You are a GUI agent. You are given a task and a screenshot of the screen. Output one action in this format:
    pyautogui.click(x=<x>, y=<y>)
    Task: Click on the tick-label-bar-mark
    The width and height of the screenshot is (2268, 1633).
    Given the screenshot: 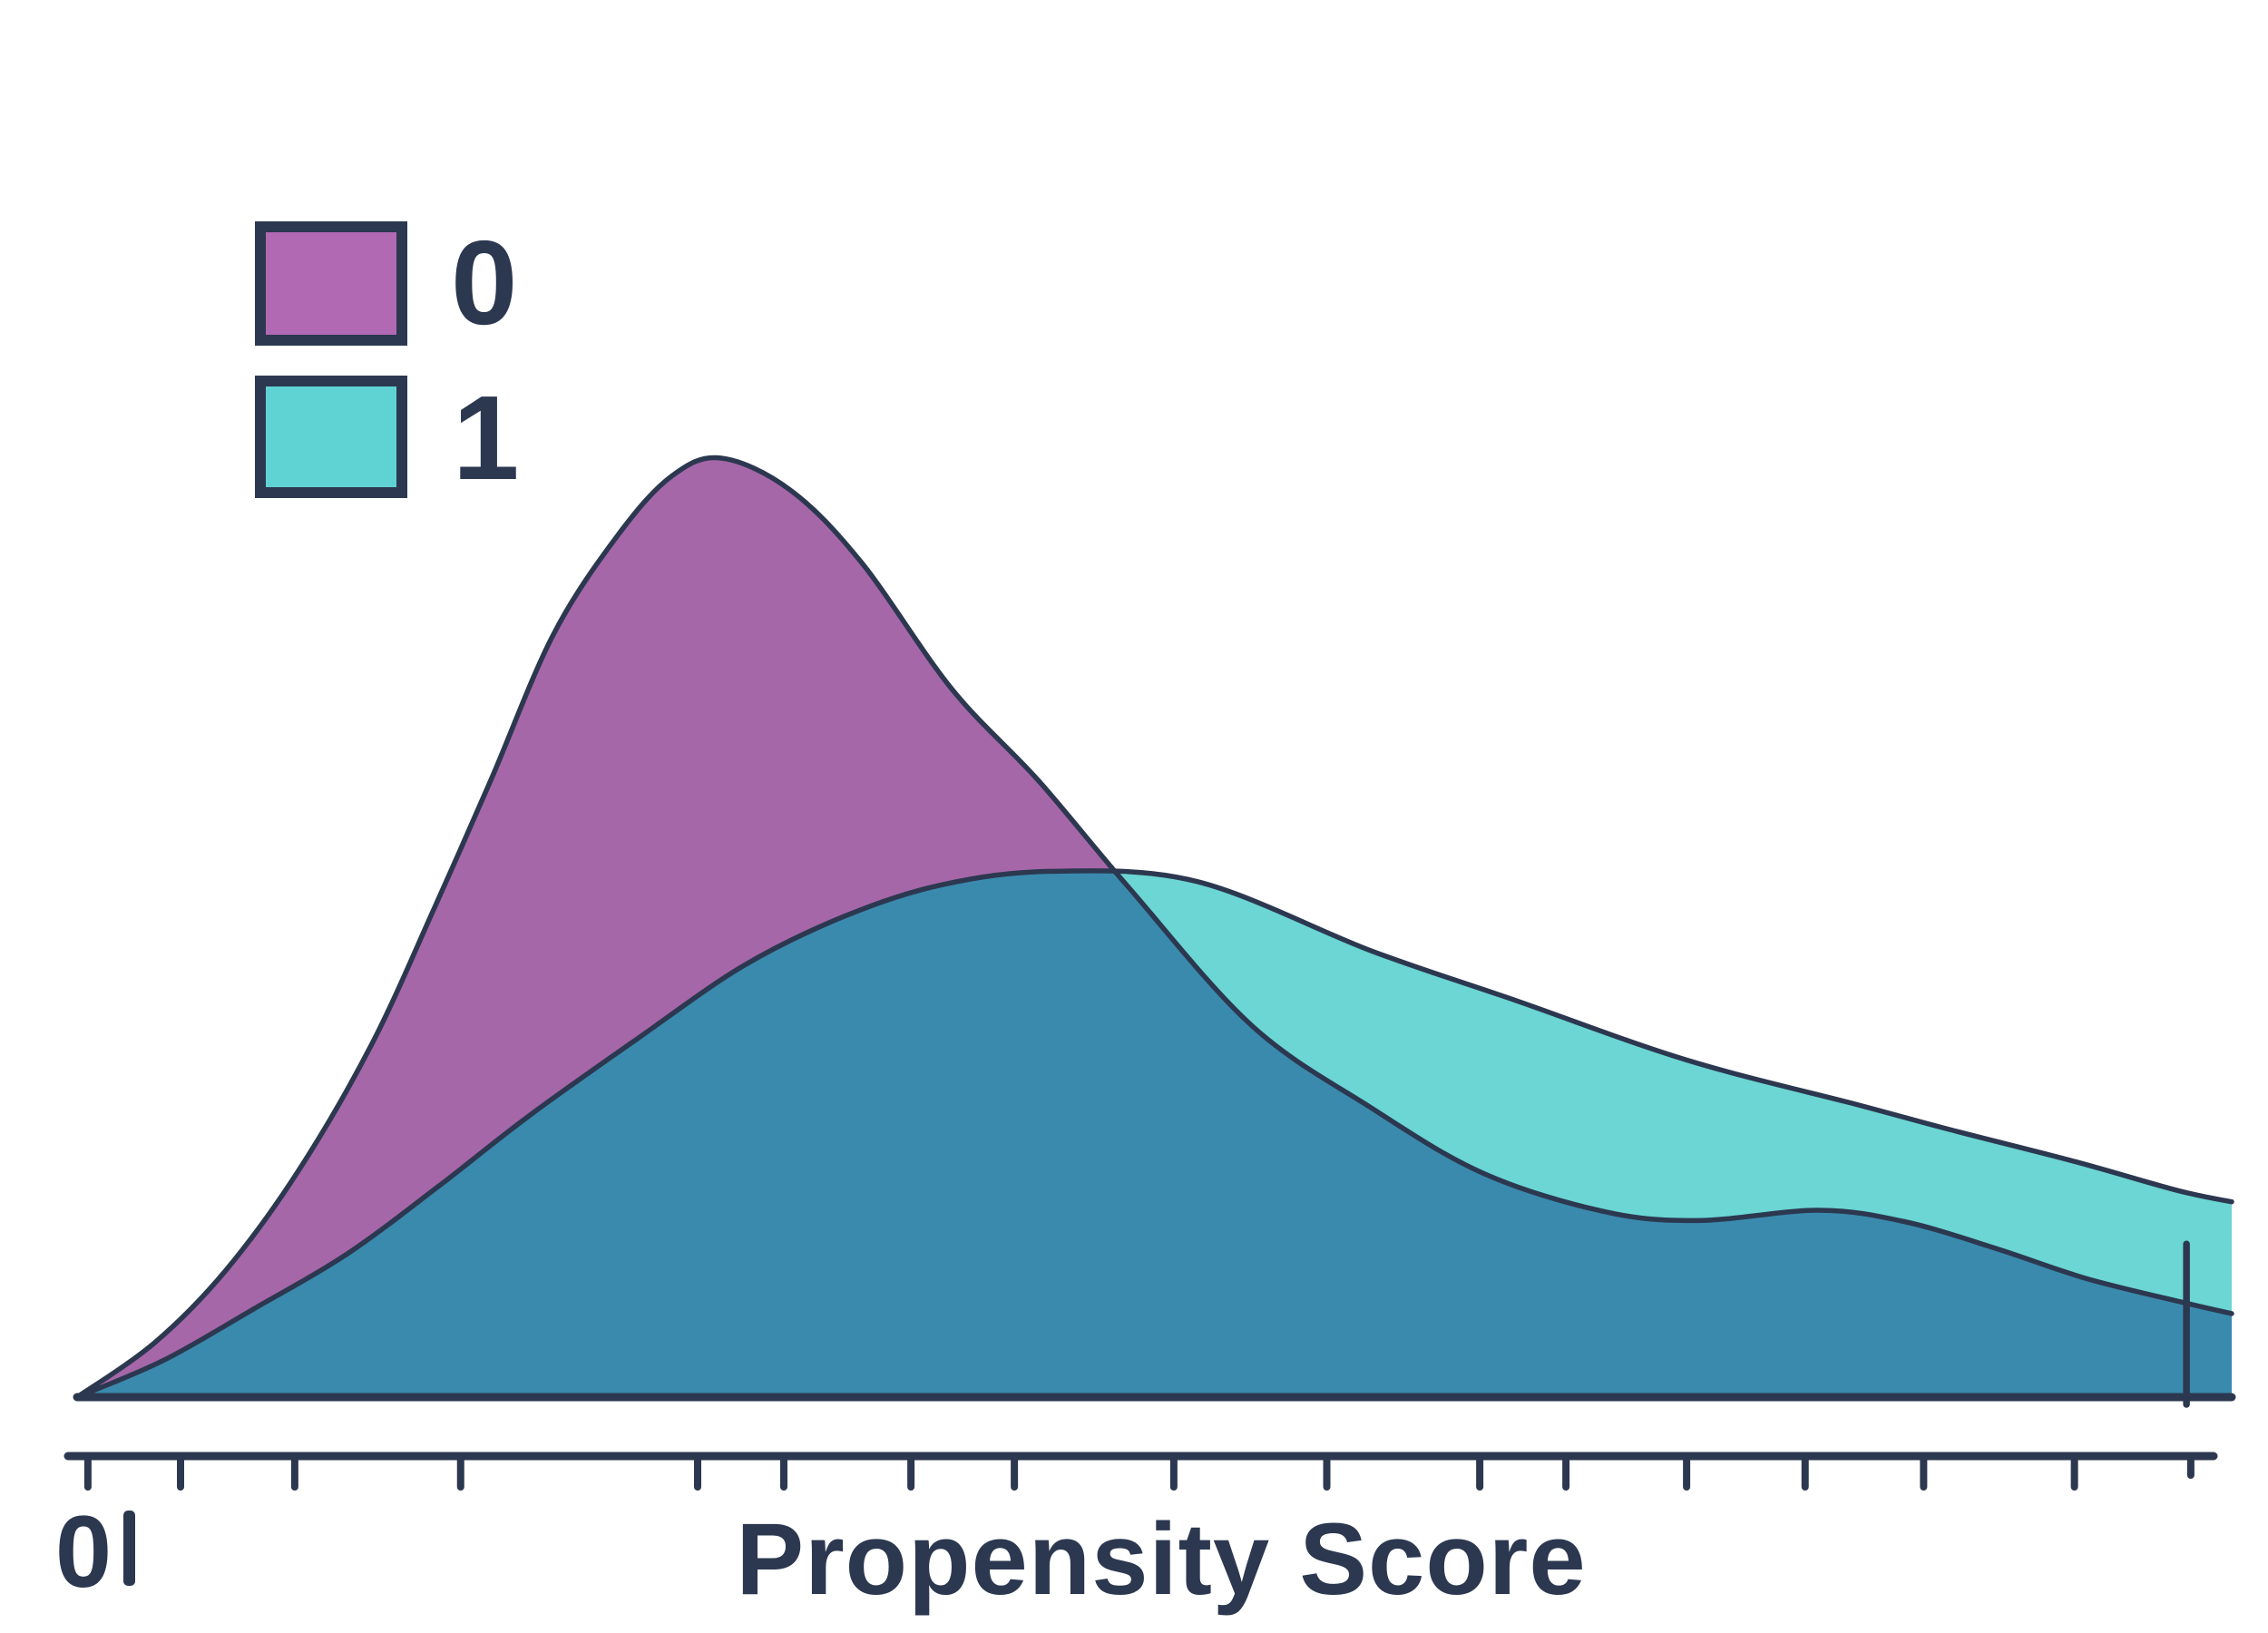 What is the action you would take?
    pyautogui.click(x=129, y=1548)
    